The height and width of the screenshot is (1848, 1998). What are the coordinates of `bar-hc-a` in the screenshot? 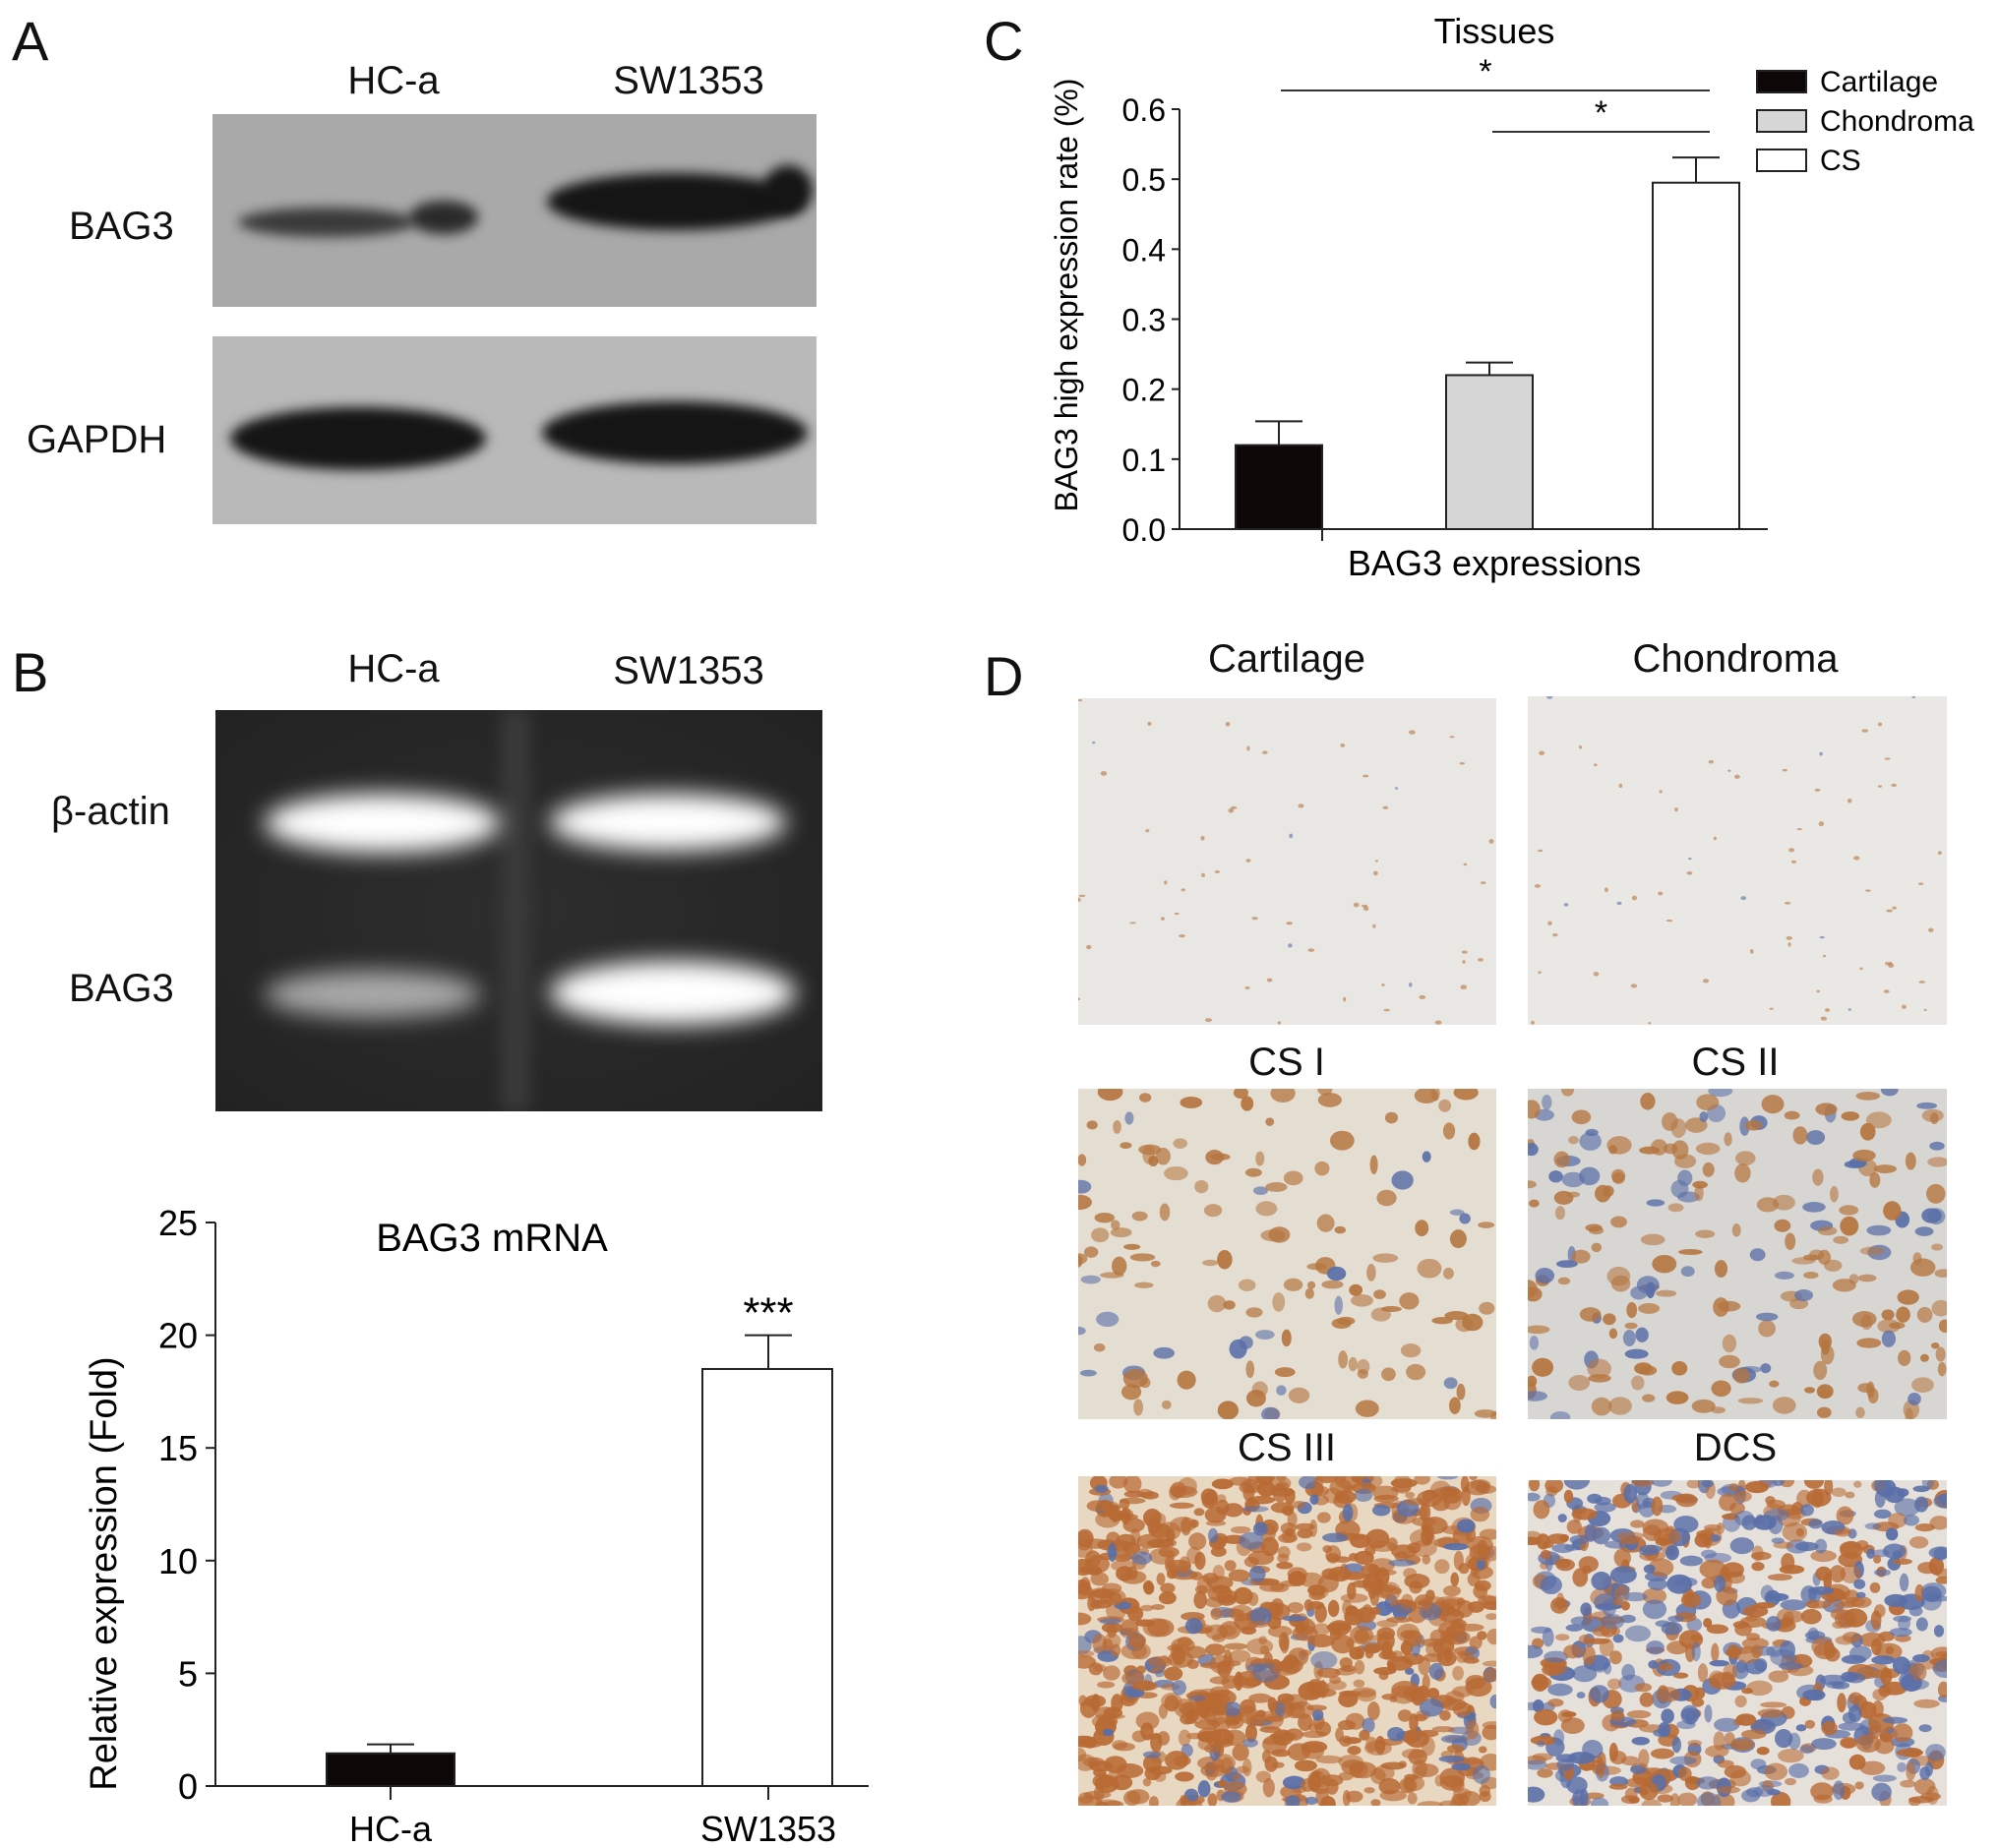 It's located at (390, 1769).